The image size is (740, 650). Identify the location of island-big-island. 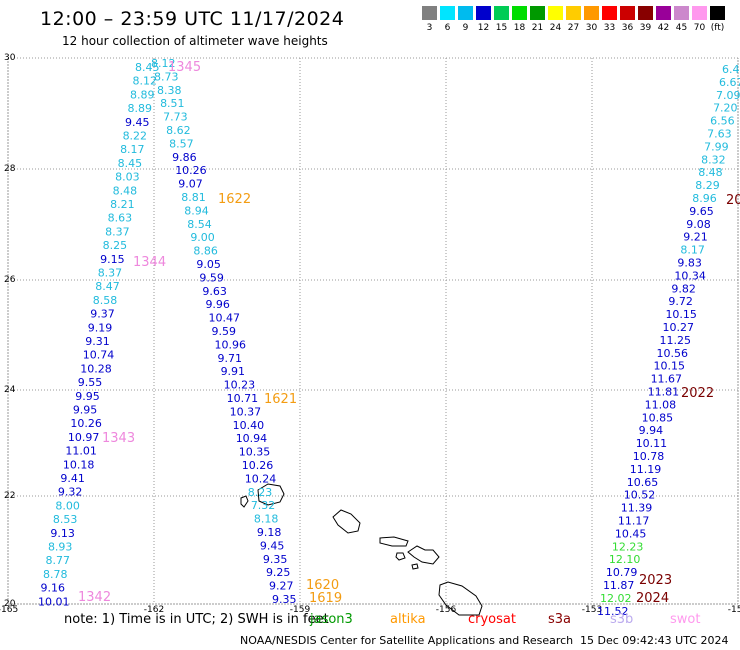
(460, 598).